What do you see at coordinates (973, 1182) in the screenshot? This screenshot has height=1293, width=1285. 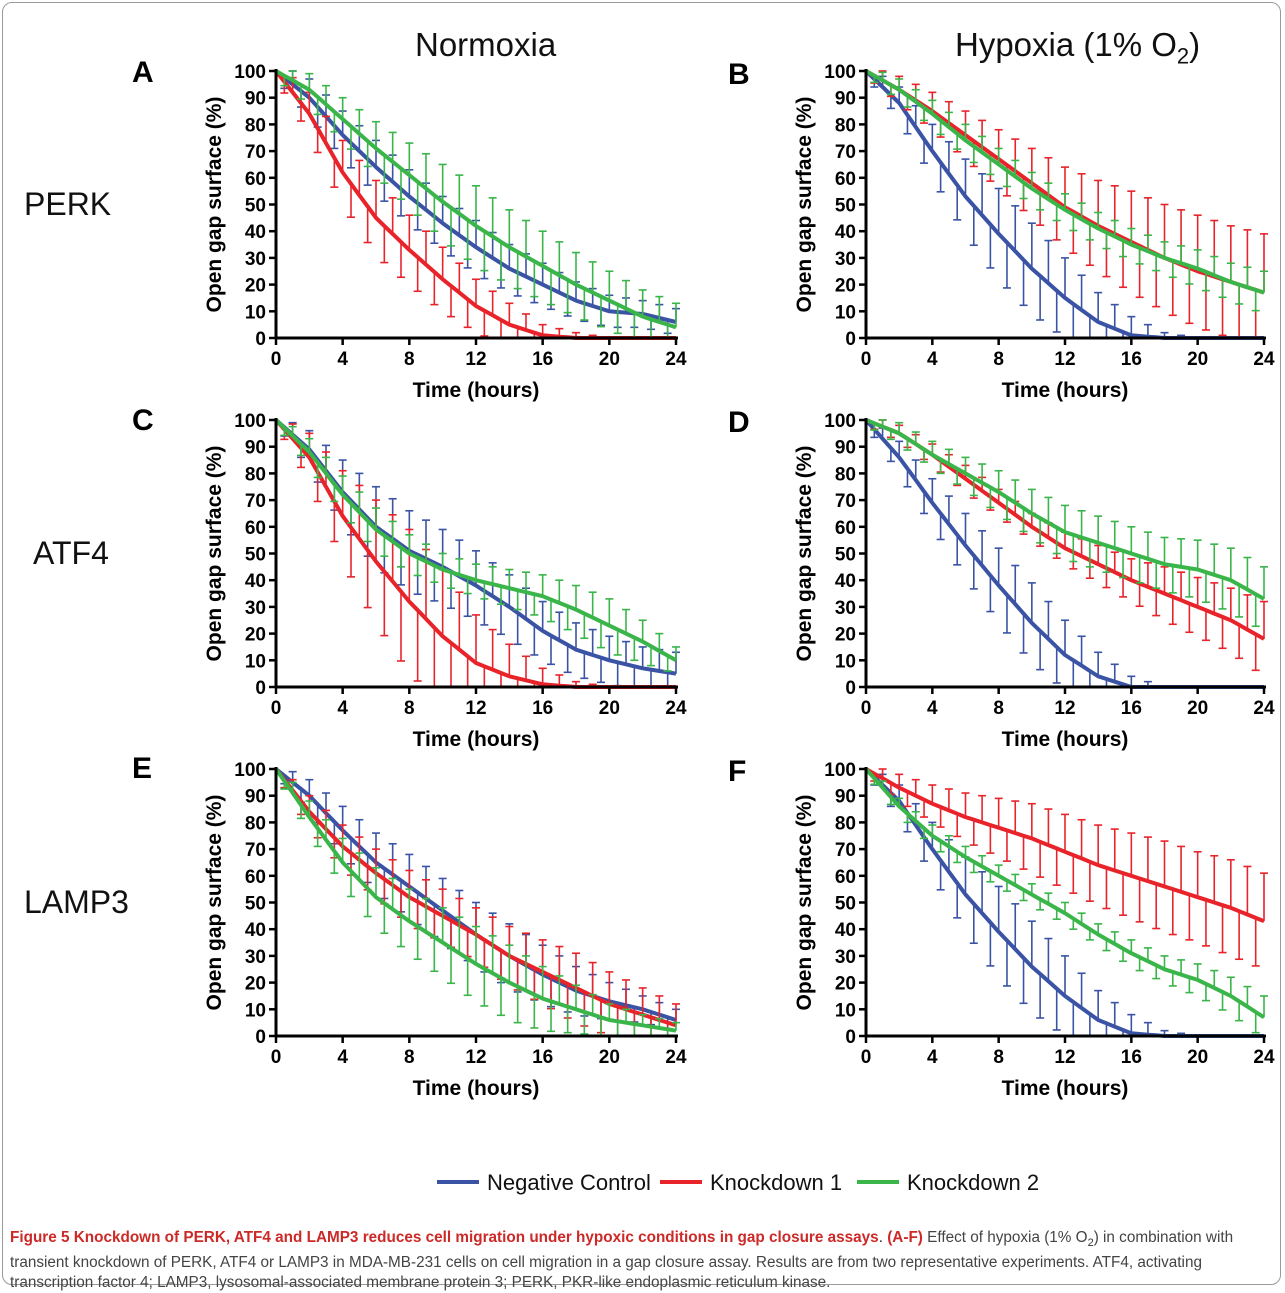 I see `legend-label-knockdown-2: Knockdown 2` at bounding box center [973, 1182].